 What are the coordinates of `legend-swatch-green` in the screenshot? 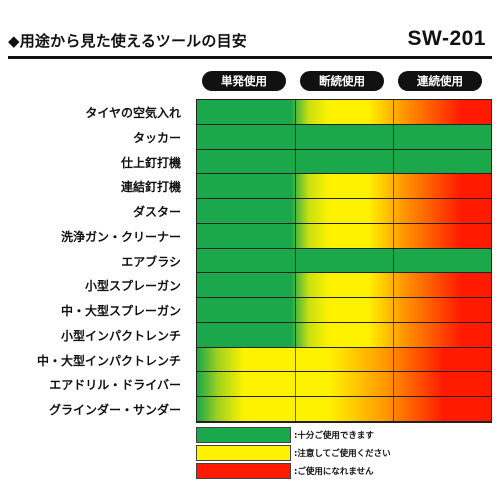 It's located at (243, 435).